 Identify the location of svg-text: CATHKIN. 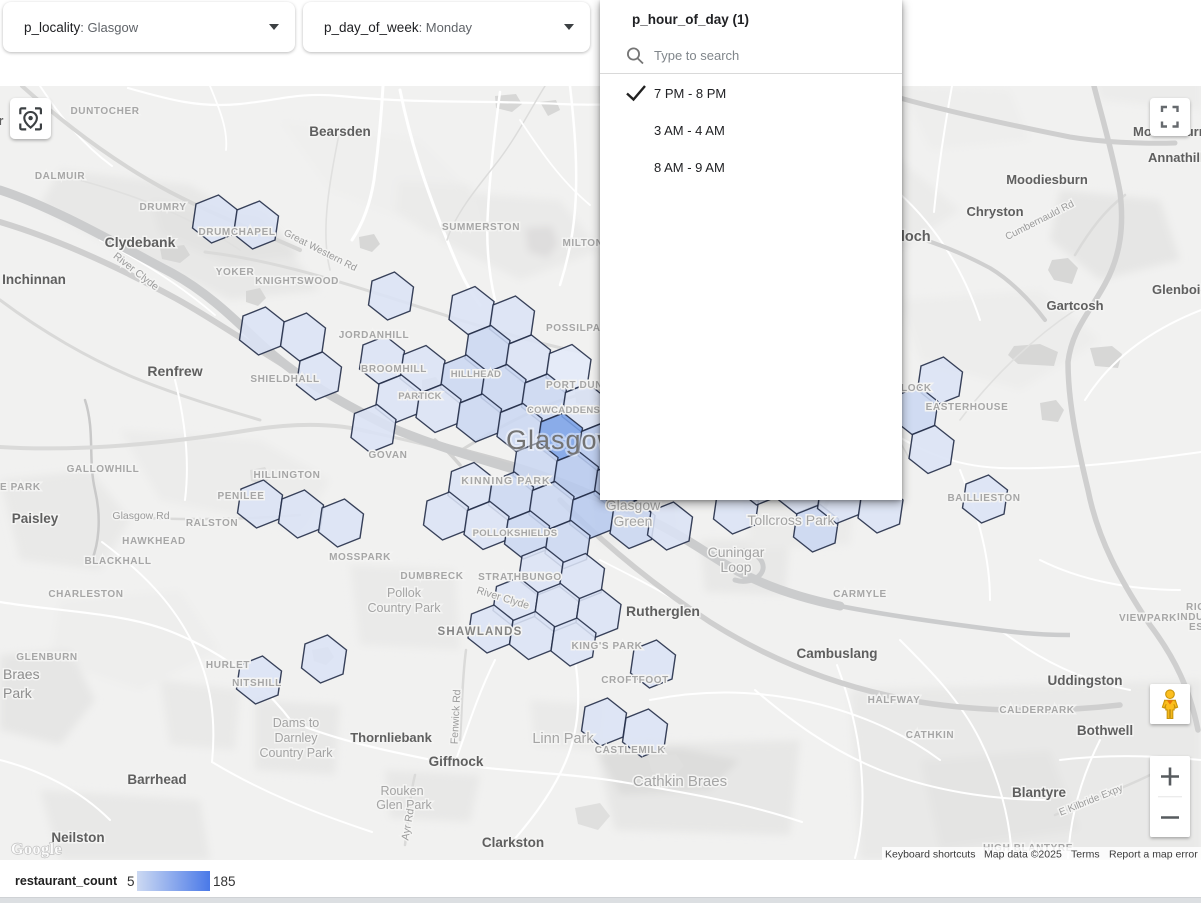
(930, 735).